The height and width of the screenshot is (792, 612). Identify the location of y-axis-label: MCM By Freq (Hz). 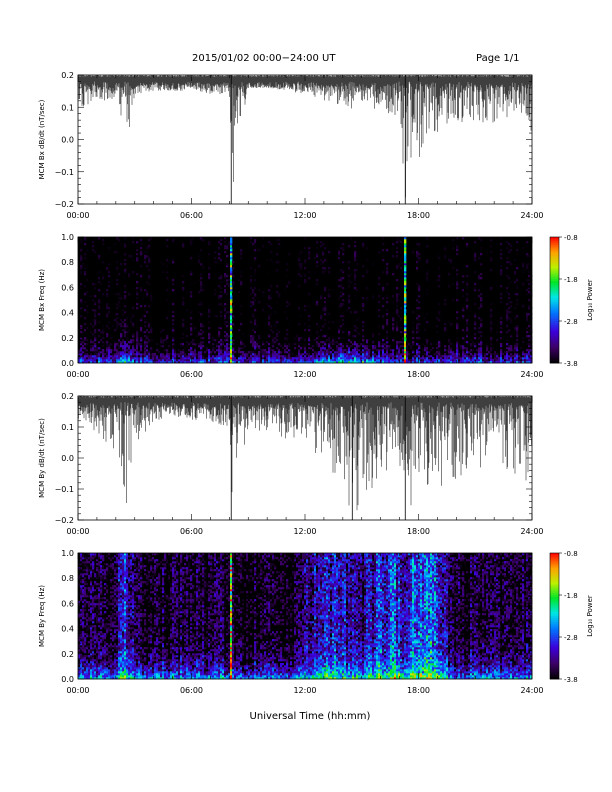
(42, 616).